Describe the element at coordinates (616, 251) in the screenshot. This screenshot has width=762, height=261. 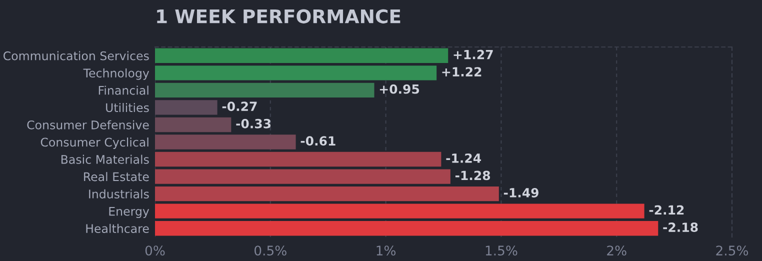
I see `x-tick-label: 2%` at that location.